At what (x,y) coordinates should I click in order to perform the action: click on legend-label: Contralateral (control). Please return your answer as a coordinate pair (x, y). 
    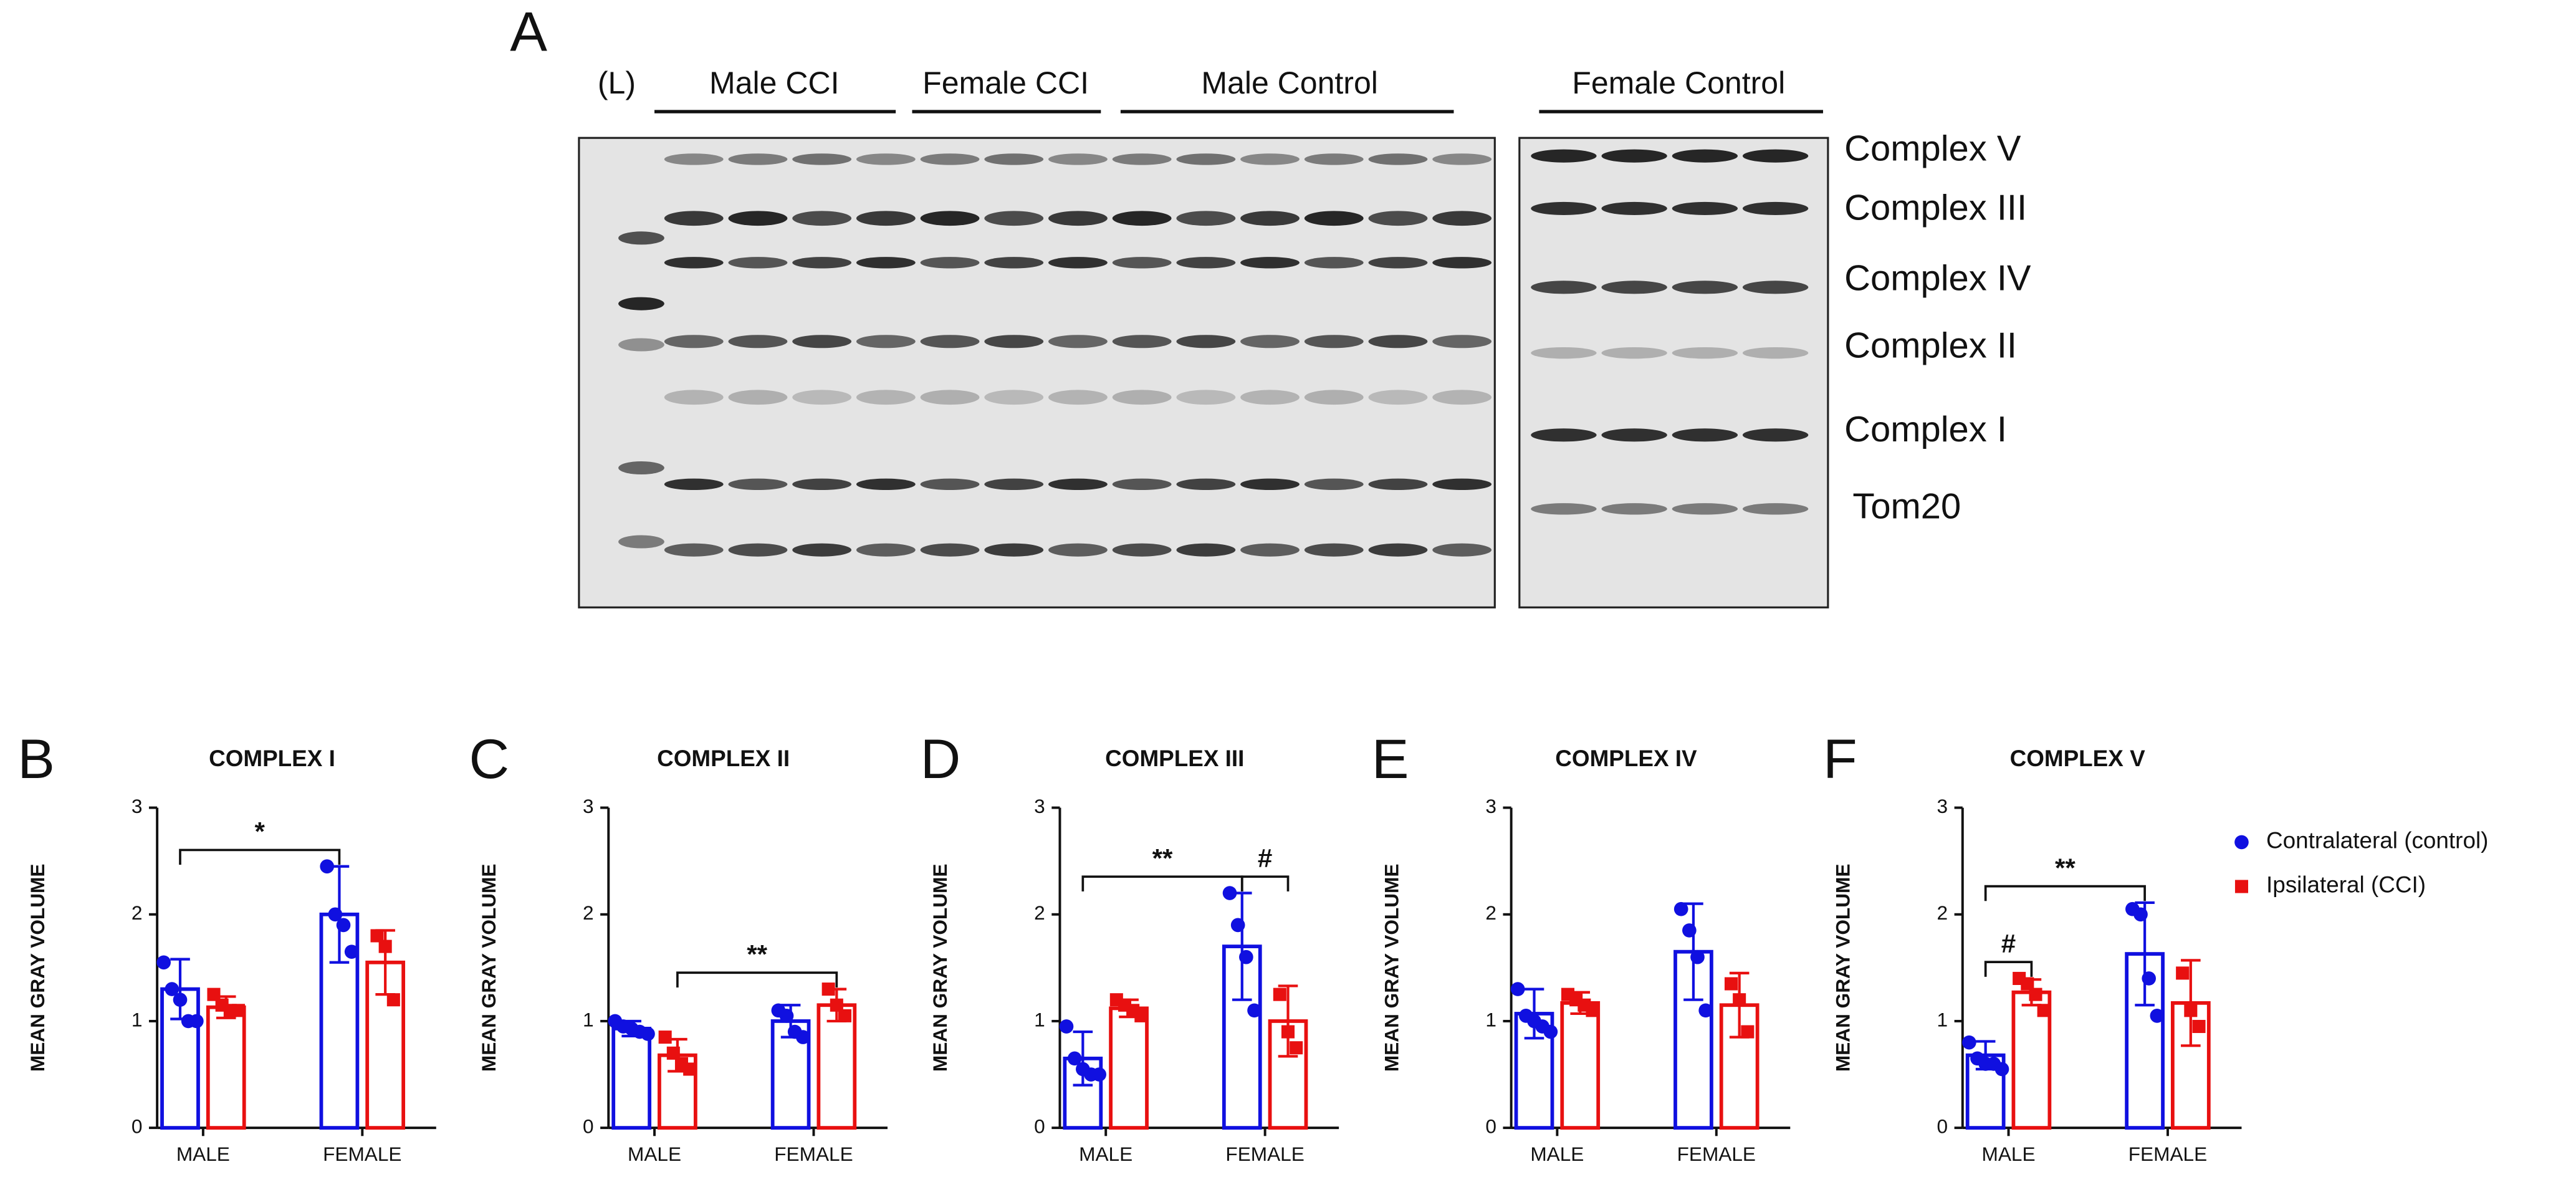
    Looking at the image, I should click on (2377, 840).